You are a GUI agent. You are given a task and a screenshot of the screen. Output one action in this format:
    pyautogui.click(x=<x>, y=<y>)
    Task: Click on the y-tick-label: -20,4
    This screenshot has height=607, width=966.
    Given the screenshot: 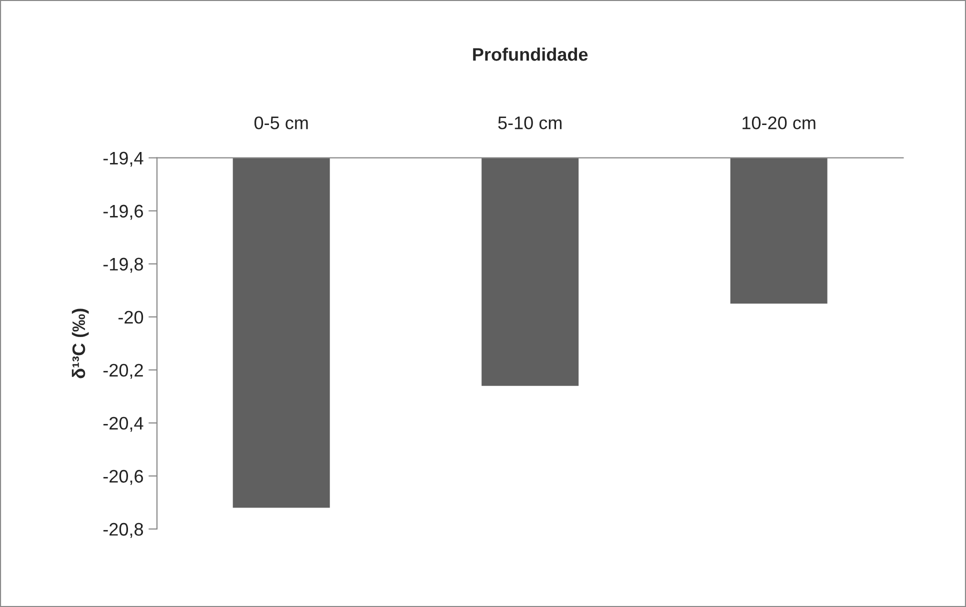 What is the action you would take?
    pyautogui.click(x=123, y=424)
    